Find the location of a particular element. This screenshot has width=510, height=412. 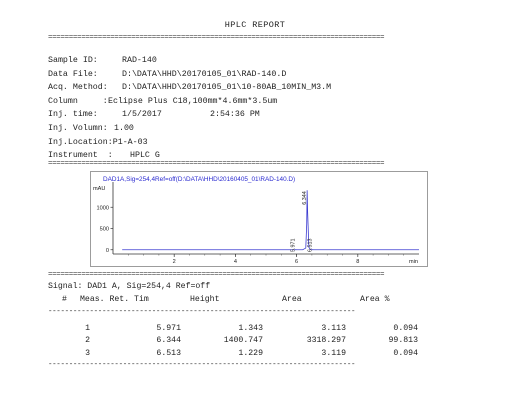

row-height: 1400.747 is located at coordinates (243, 340).